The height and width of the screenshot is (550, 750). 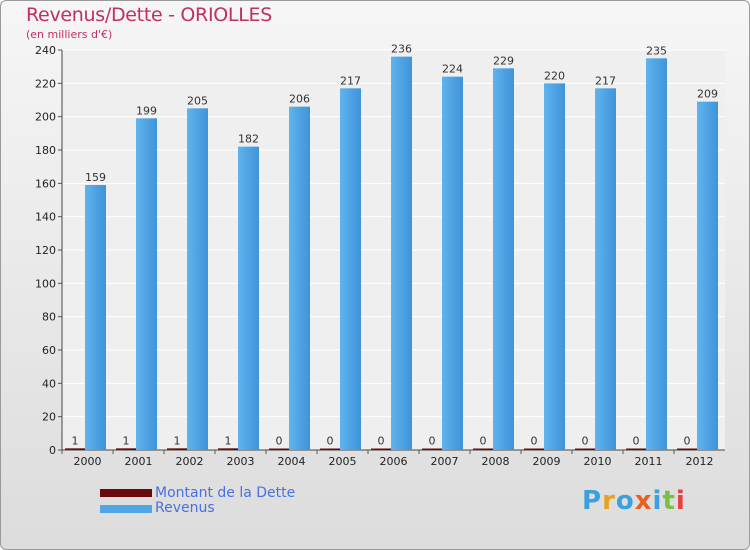 What do you see at coordinates (146, 110) in the screenshot?
I see `data-label-revenus-2001: 199` at bounding box center [146, 110].